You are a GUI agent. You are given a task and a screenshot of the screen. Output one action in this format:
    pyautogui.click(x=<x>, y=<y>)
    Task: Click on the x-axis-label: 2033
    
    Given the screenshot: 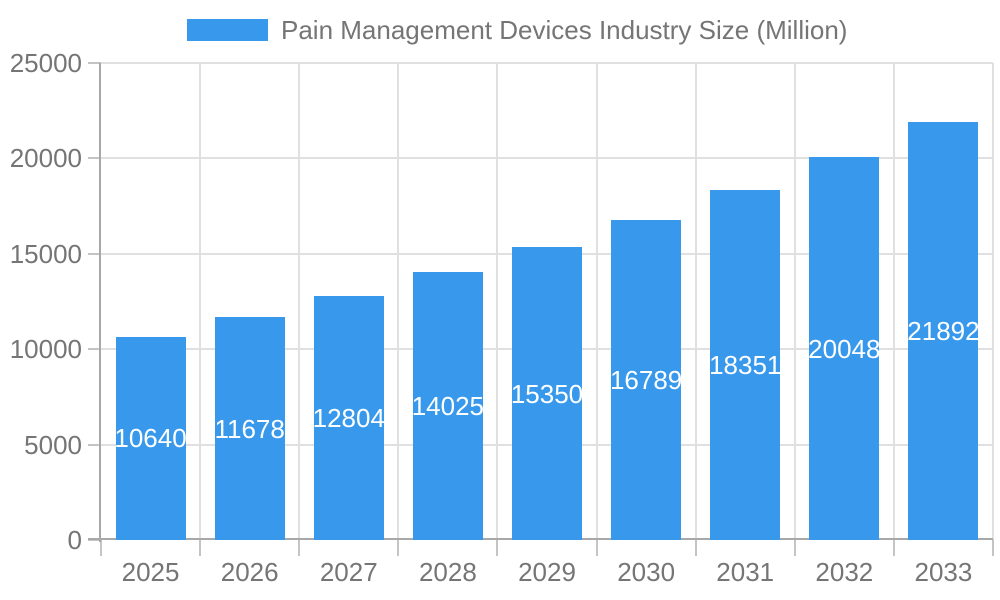 What is the action you would take?
    pyautogui.click(x=943, y=572)
    